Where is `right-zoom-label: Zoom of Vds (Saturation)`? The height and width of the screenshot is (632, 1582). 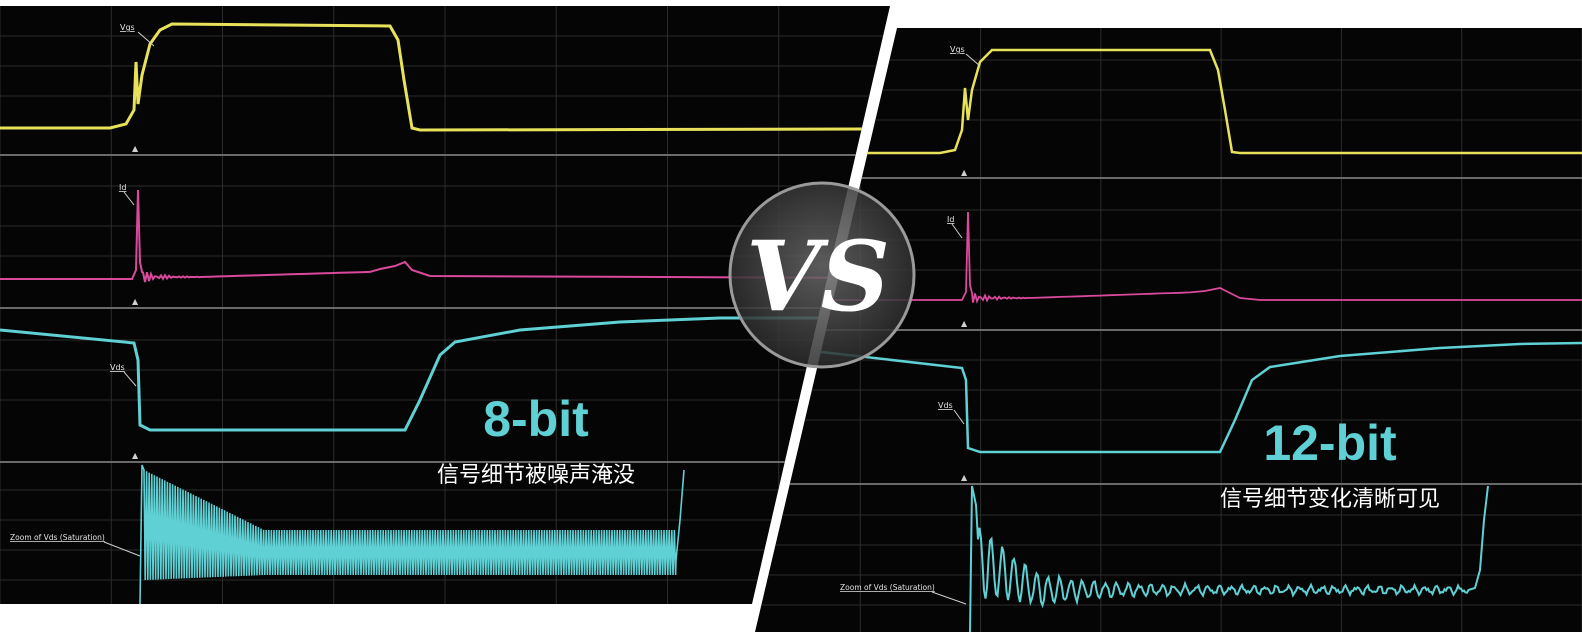
right-zoom-label: Zoom of Vds (Saturation) is located at coordinates (887, 587).